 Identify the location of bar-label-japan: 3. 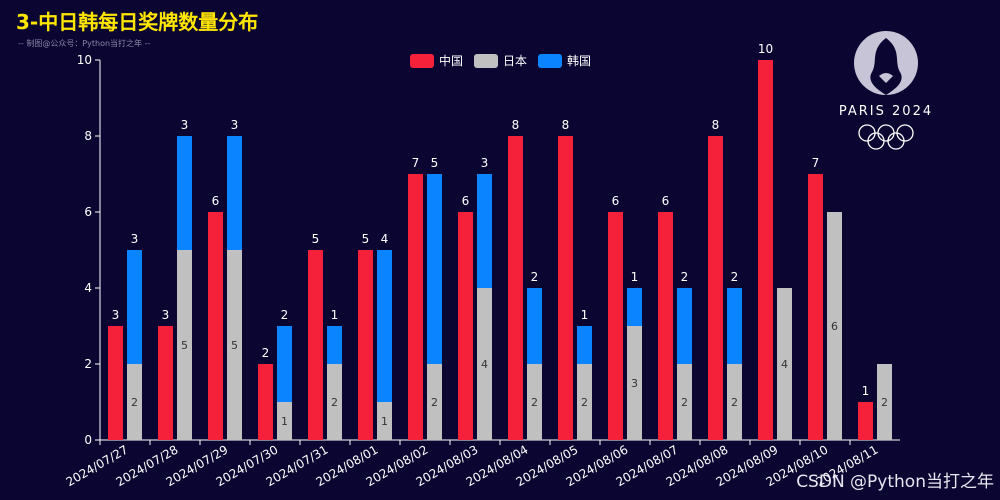
(634, 383).